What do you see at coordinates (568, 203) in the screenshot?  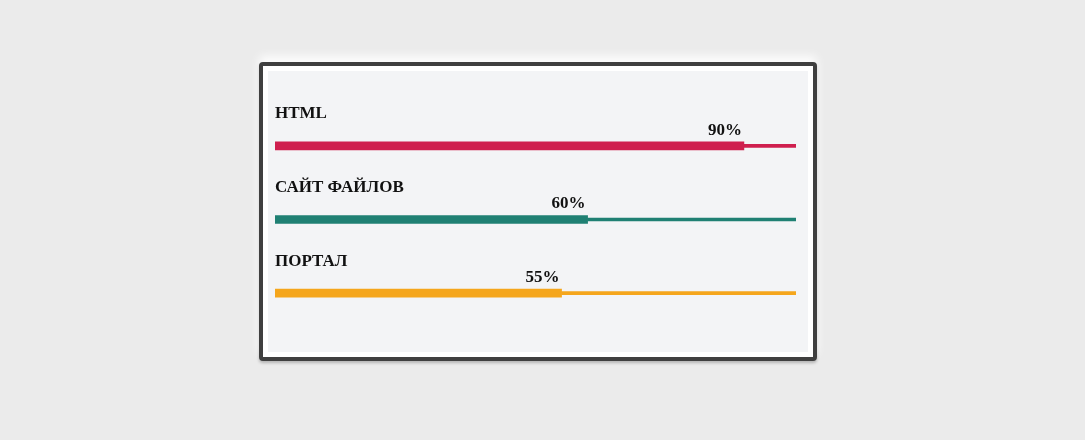 I see `data-label: 60%` at bounding box center [568, 203].